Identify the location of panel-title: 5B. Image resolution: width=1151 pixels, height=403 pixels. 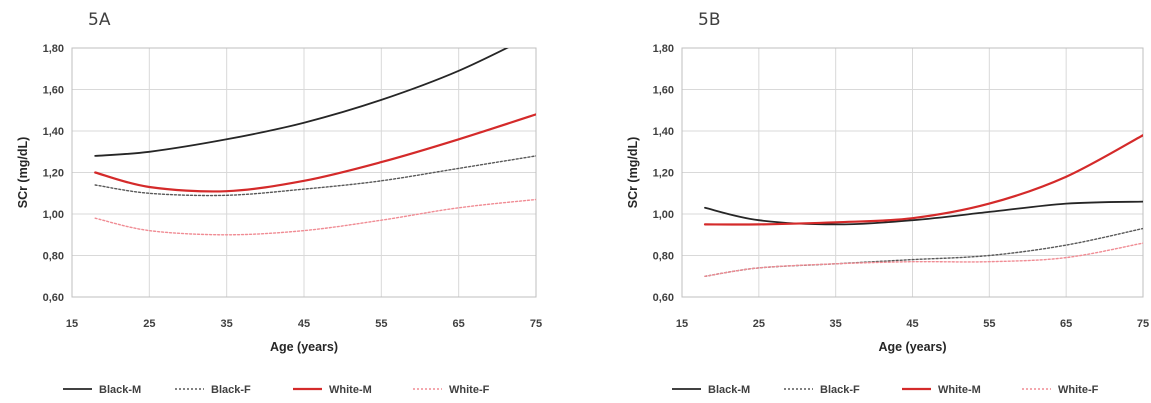
(709, 20).